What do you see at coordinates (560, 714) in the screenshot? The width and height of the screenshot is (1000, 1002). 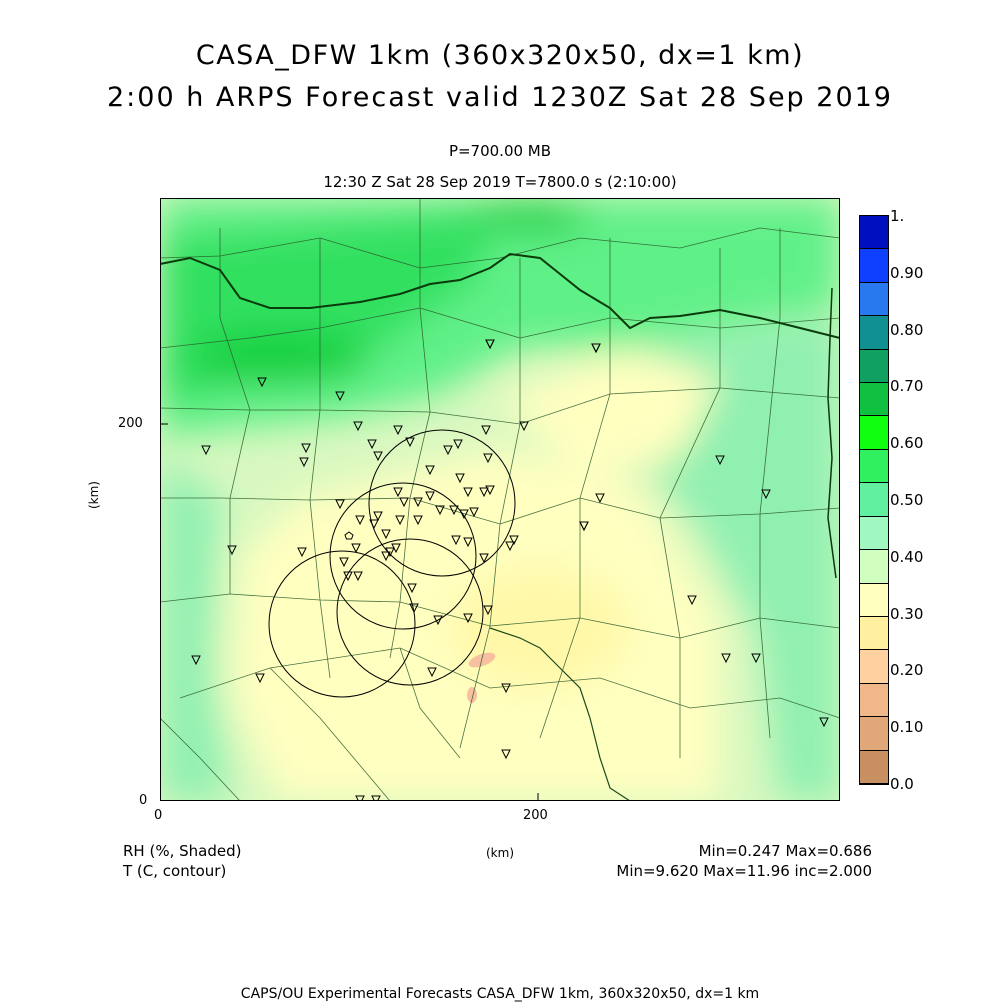 I see `river-south` at bounding box center [560, 714].